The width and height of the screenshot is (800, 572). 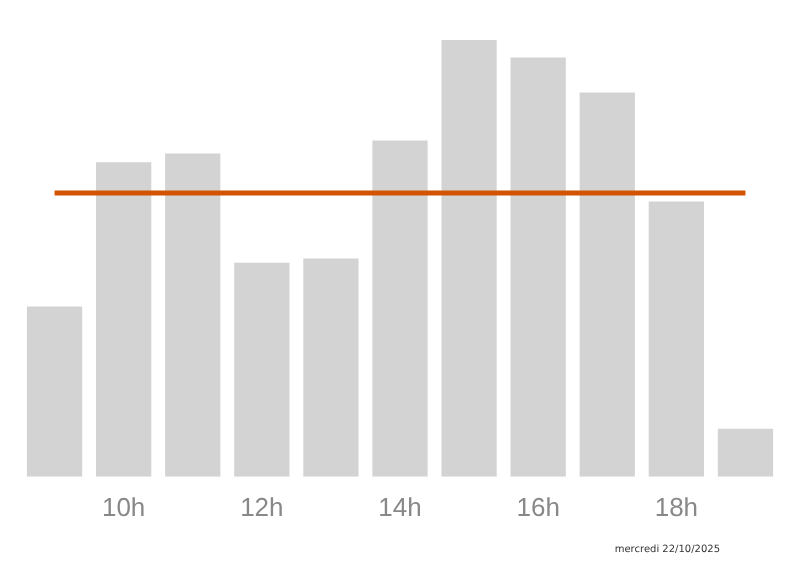 What do you see at coordinates (538, 506) in the screenshot?
I see `x-tick-label: 16h` at bounding box center [538, 506].